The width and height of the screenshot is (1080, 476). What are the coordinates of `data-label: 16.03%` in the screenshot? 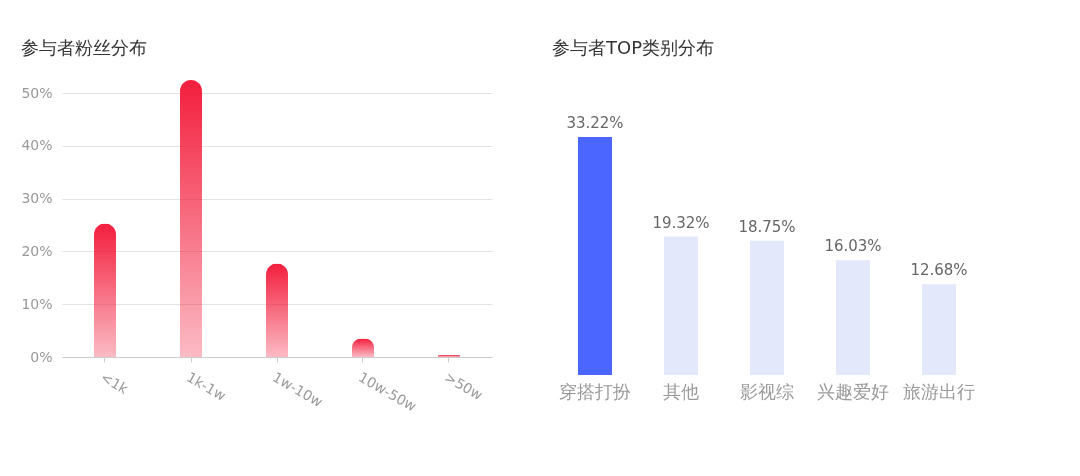 It's located at (853, 246).